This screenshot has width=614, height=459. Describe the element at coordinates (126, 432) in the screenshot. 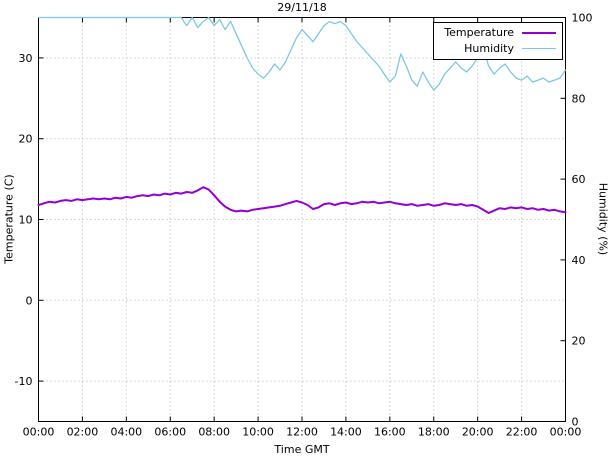

I see `x-tick-label: 04:00` at that location.